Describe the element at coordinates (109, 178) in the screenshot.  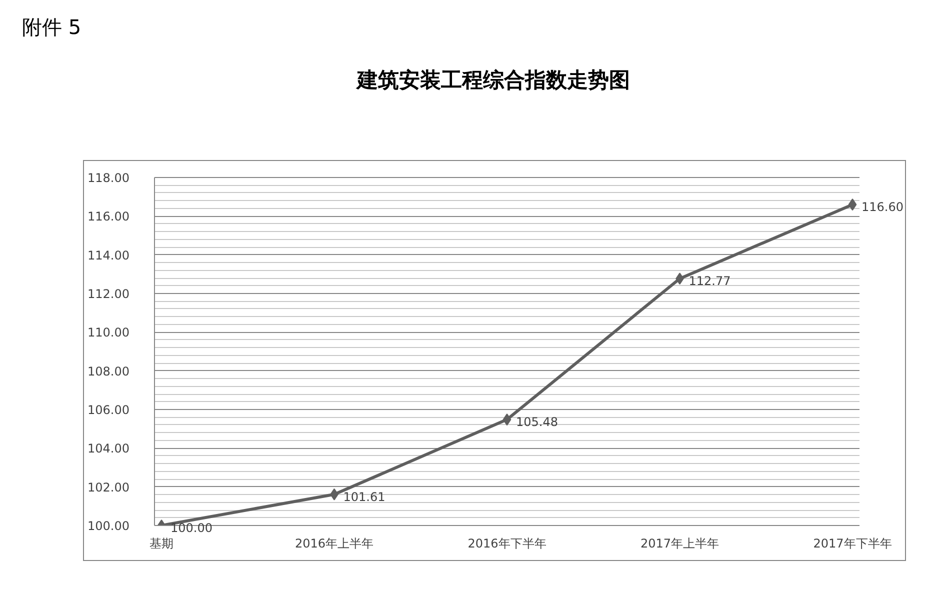
I see `y-tick-label: 118.00` at that location.